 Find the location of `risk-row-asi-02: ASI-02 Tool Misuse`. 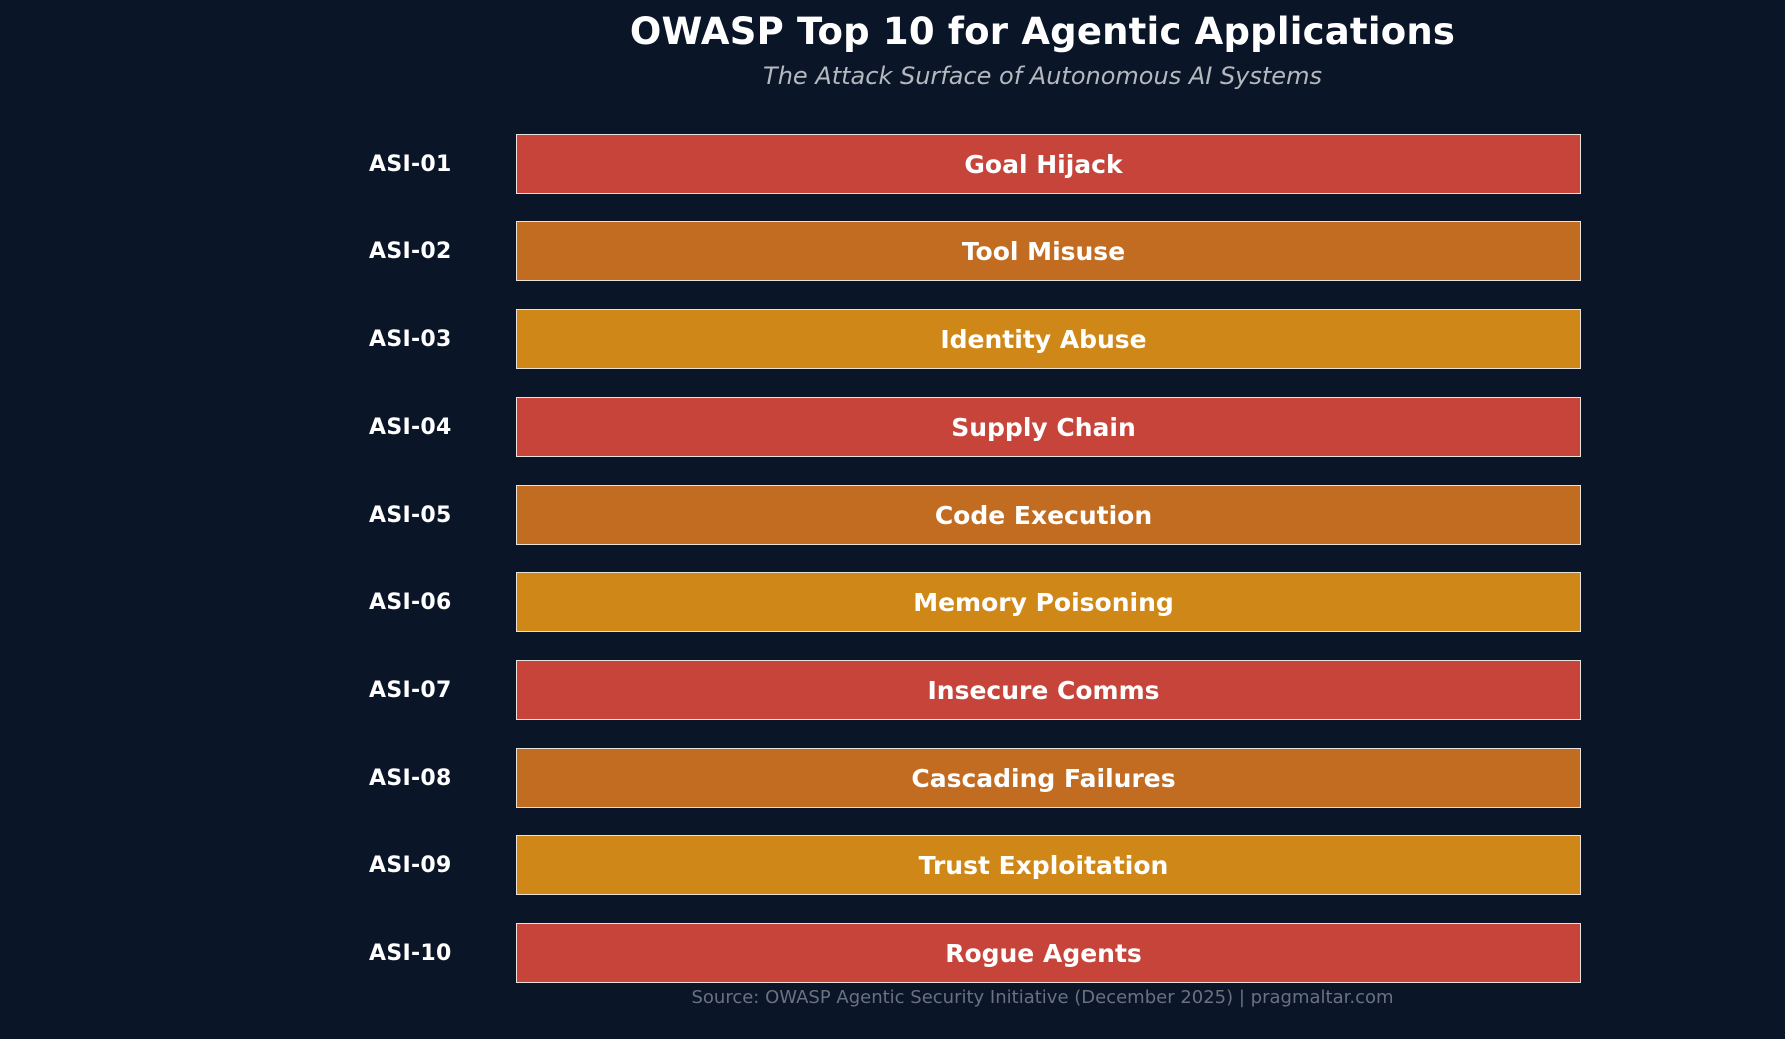

risk-row-asi-02: ASI-02 Tool Misuse is located at coordinates (892, 252).